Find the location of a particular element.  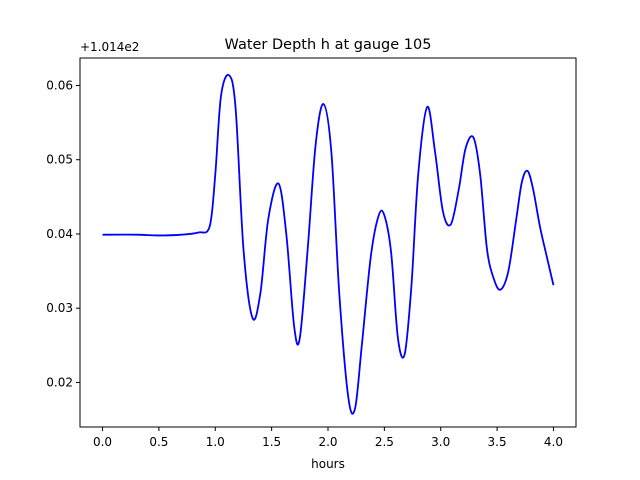

x-tick-label: 1.5 is located at coordinates (271, 442).